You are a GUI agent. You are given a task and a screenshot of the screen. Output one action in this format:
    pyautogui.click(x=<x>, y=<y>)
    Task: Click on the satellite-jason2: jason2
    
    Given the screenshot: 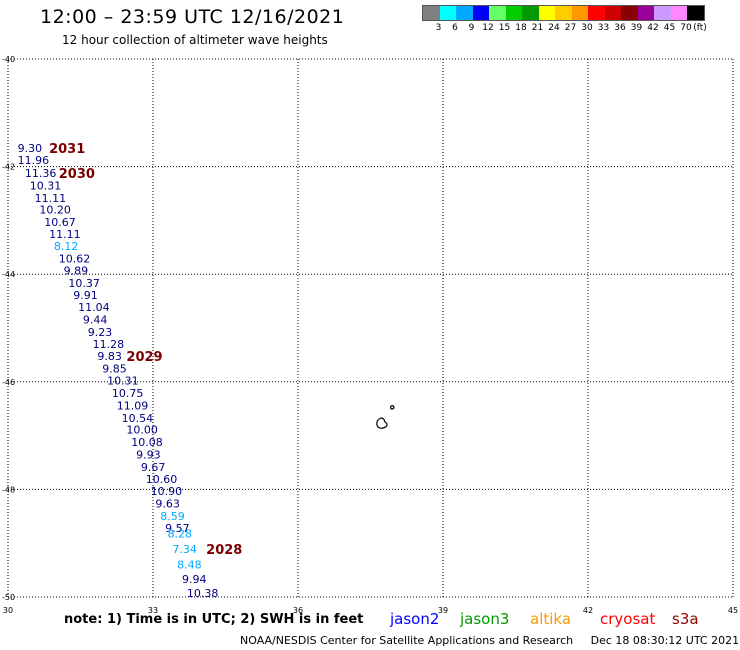 What is the action you would take?
    pyautogui.click(x=415, y=619)
    